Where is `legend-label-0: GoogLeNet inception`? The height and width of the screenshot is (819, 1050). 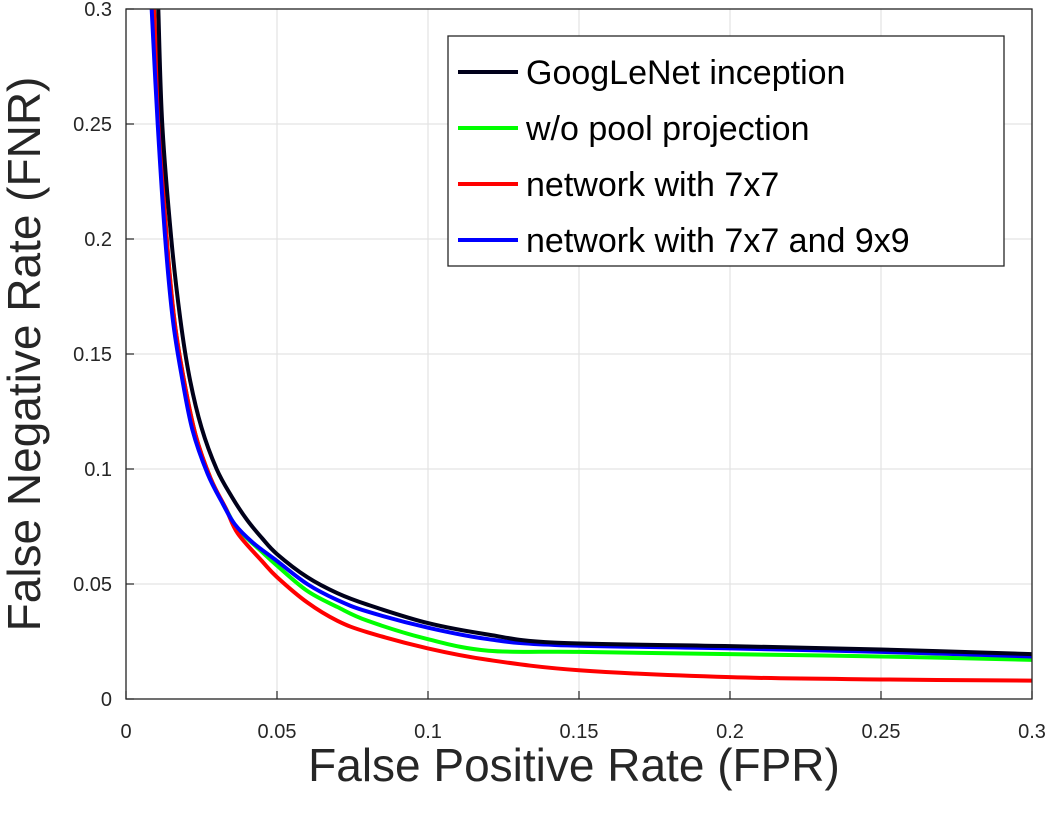 legend-label-0: GoogLeNet inception is located at coordinates (685, 73).